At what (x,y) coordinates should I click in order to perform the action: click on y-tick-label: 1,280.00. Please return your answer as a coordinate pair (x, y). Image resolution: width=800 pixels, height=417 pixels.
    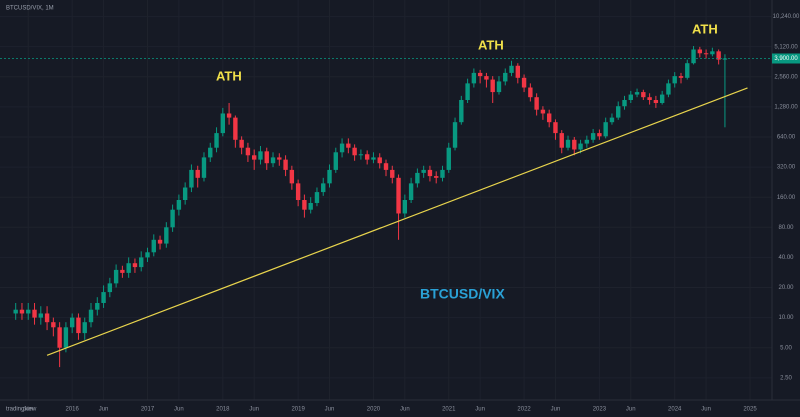
    Looking at the image, I should click on (786, 107).